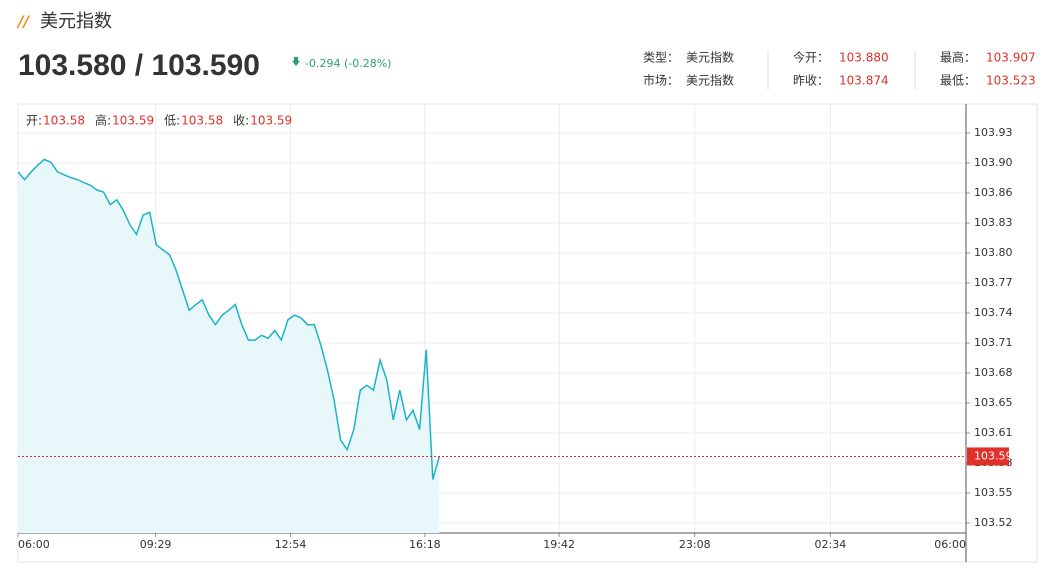  What do you see at coordinates (695, 544) in the screenshot?
I see `x-tick-label: 23:08` at bounding box center [695, 544].